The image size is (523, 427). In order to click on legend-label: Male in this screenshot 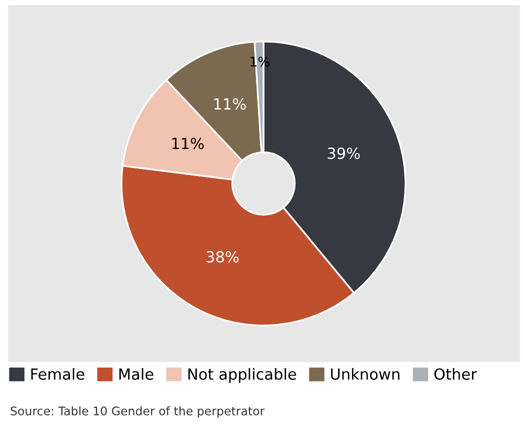, I will do `click(136, 374)`.